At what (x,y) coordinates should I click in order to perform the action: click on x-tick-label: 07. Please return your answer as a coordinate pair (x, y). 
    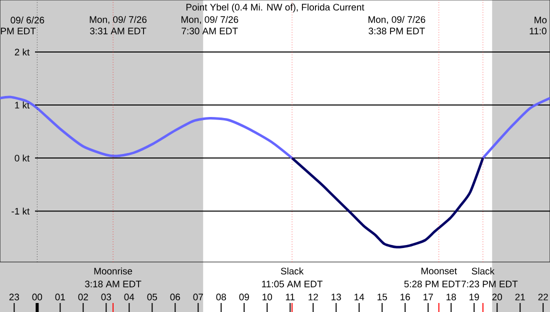
    Looking at the image, I should click on (198, 297).